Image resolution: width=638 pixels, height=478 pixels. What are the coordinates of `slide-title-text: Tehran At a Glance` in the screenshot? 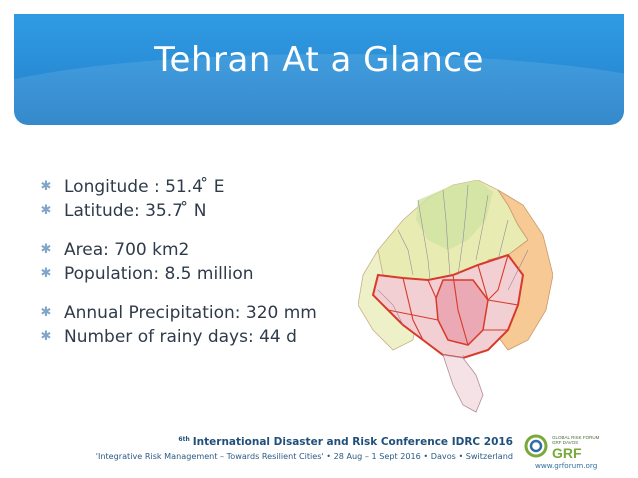 It's located at (319, 60).